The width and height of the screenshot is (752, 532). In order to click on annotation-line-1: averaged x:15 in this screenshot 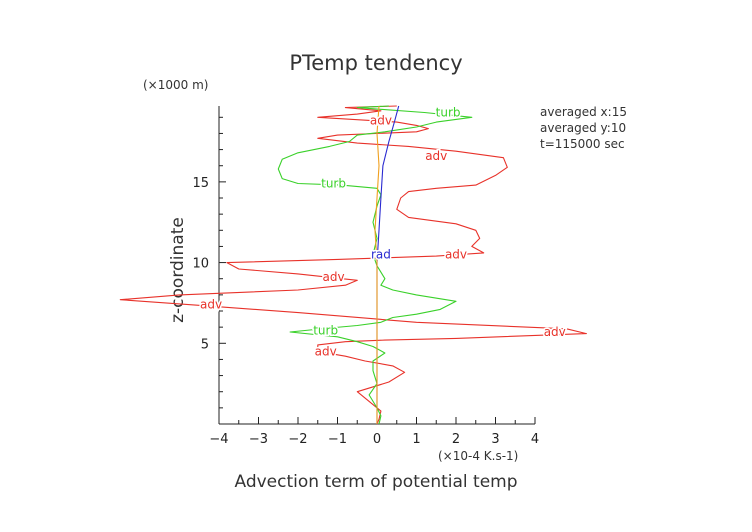, I will do `click(583, 112)`.